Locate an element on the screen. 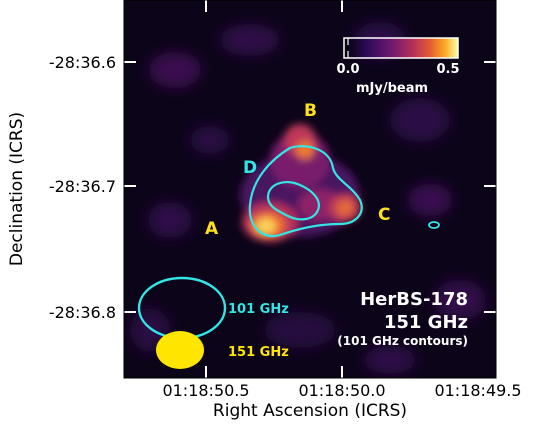  source-label-a: A is located at coordinates (212, 229).